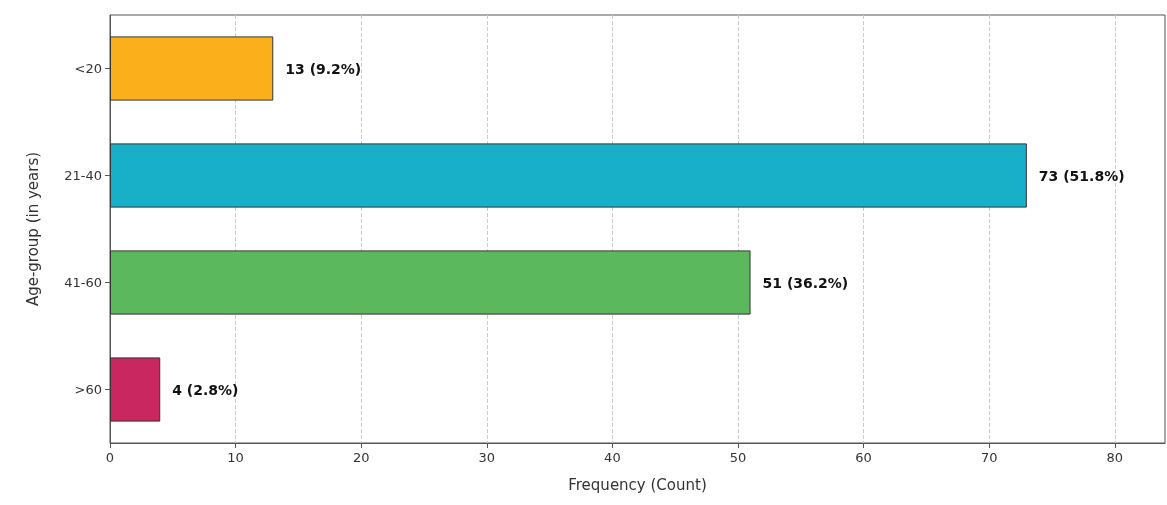 This screenshot has height=505, width=1167. I want to click on data-label: 4 (2.8%), so click(205, 389).